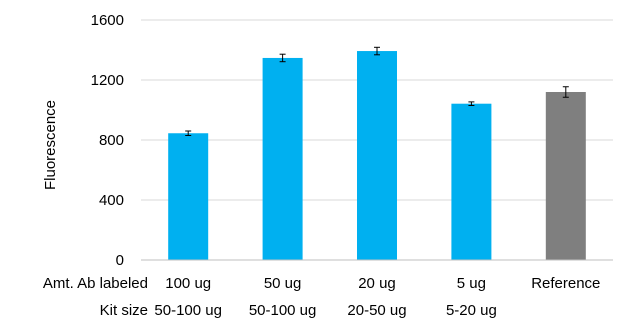 This screenshot has width=618, height=322. I want to click on category-kit-label: 5-20 ug, so click(471, 310).